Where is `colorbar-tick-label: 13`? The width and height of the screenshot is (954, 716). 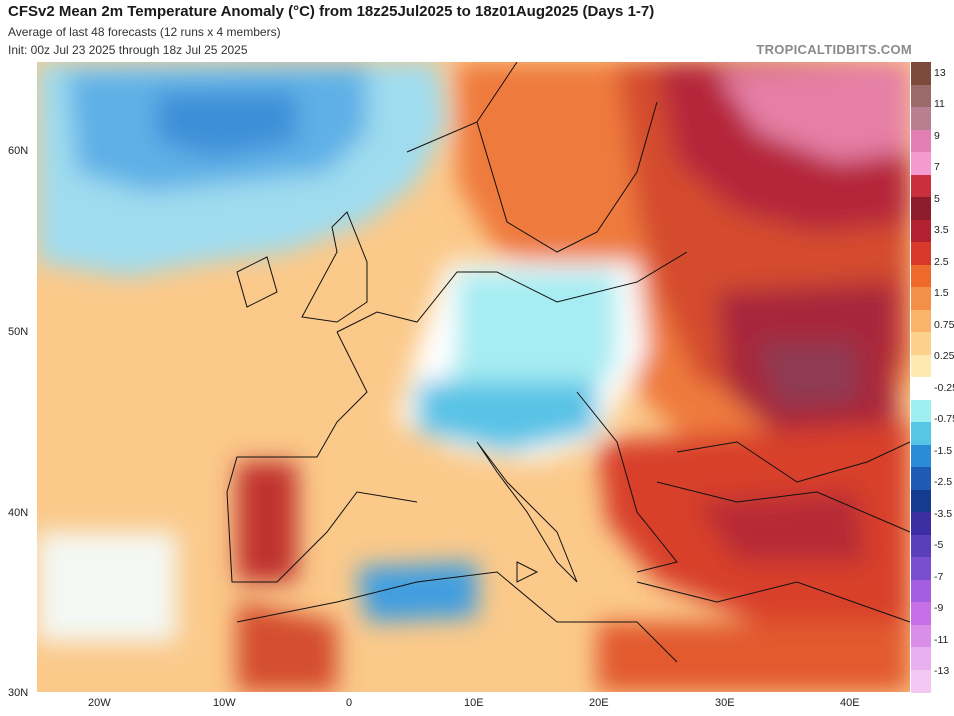 colorbar-tick-label: 13 is located at coordinates (940, 72).